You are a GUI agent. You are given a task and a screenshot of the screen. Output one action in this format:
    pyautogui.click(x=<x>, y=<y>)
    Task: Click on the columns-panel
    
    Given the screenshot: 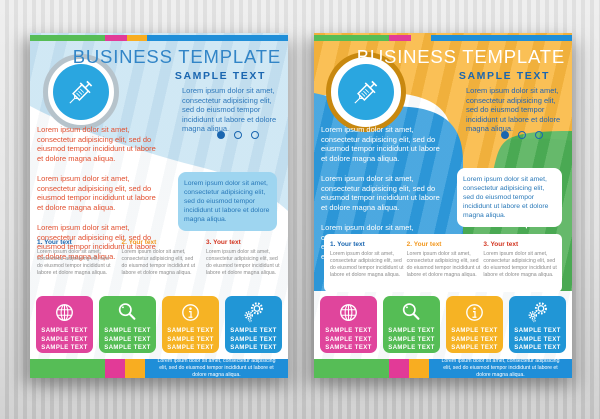 What is the action you would take?
    pyautogui.click(x=443, y=263)
    